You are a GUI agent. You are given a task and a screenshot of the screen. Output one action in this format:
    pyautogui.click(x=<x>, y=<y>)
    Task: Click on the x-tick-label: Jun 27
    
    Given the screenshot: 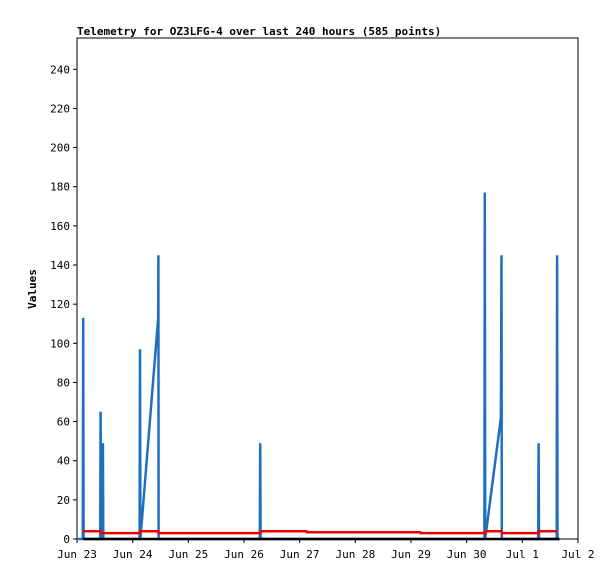 What is the action you would take?
    pyautogui.click(x=300, y=554)
    